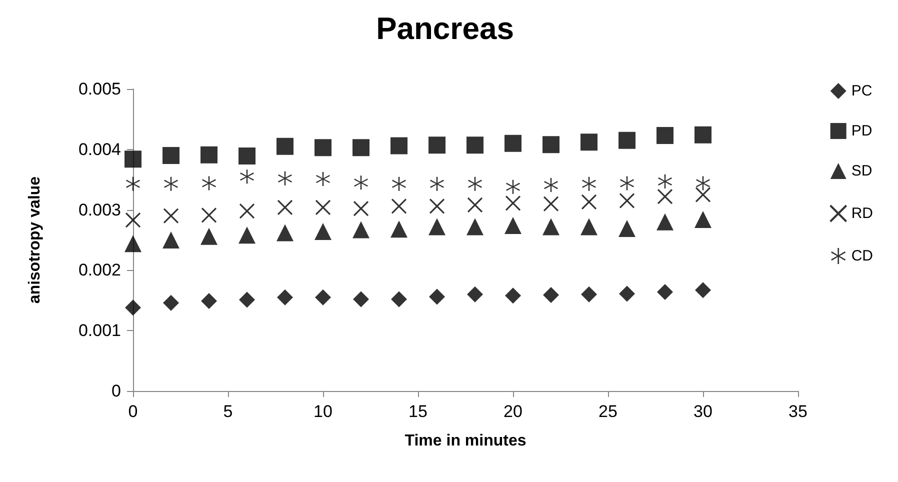 This screenshot has width=898, height=482. What do you see at coordinates (861, 171) in the screenshot?
I see `legend-label: SD` at bounding box center [861, 171].